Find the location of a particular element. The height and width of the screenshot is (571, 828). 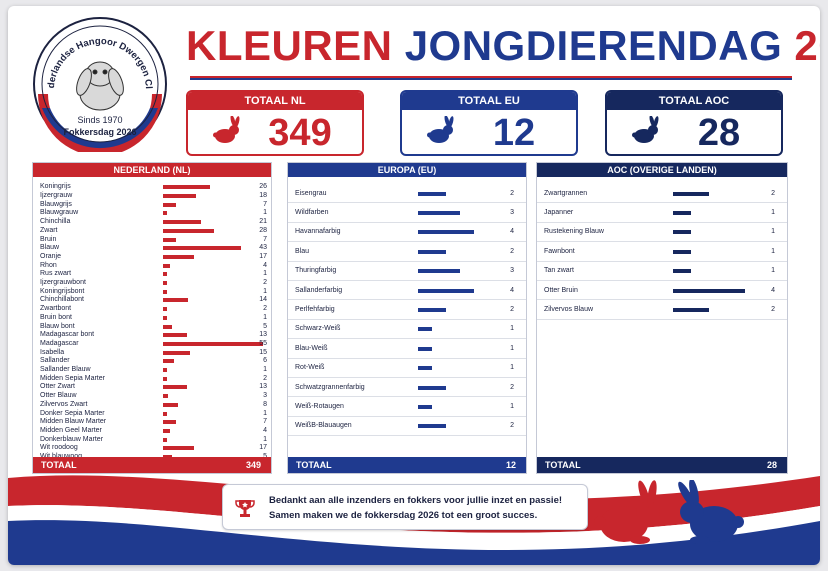

value-label: 13 is located at coordinates (263, 335).